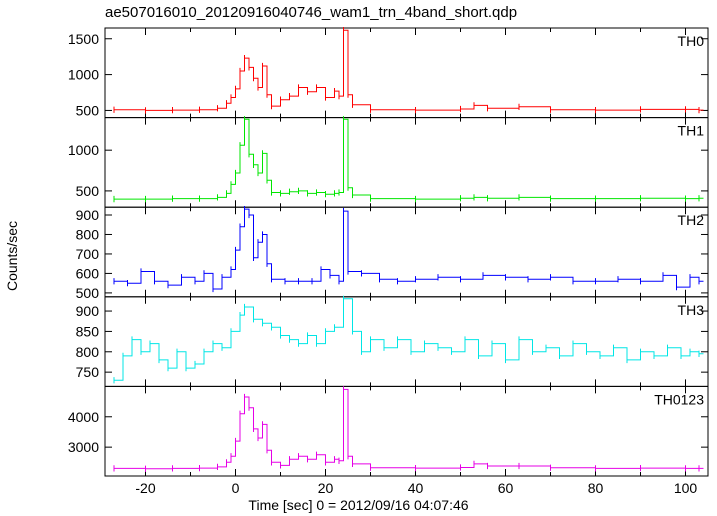 This screenshot has height=516, width=717. Describe the element at coordinates (326, 488) in the screenshot. I see `x-tick-label: 20` at that location.